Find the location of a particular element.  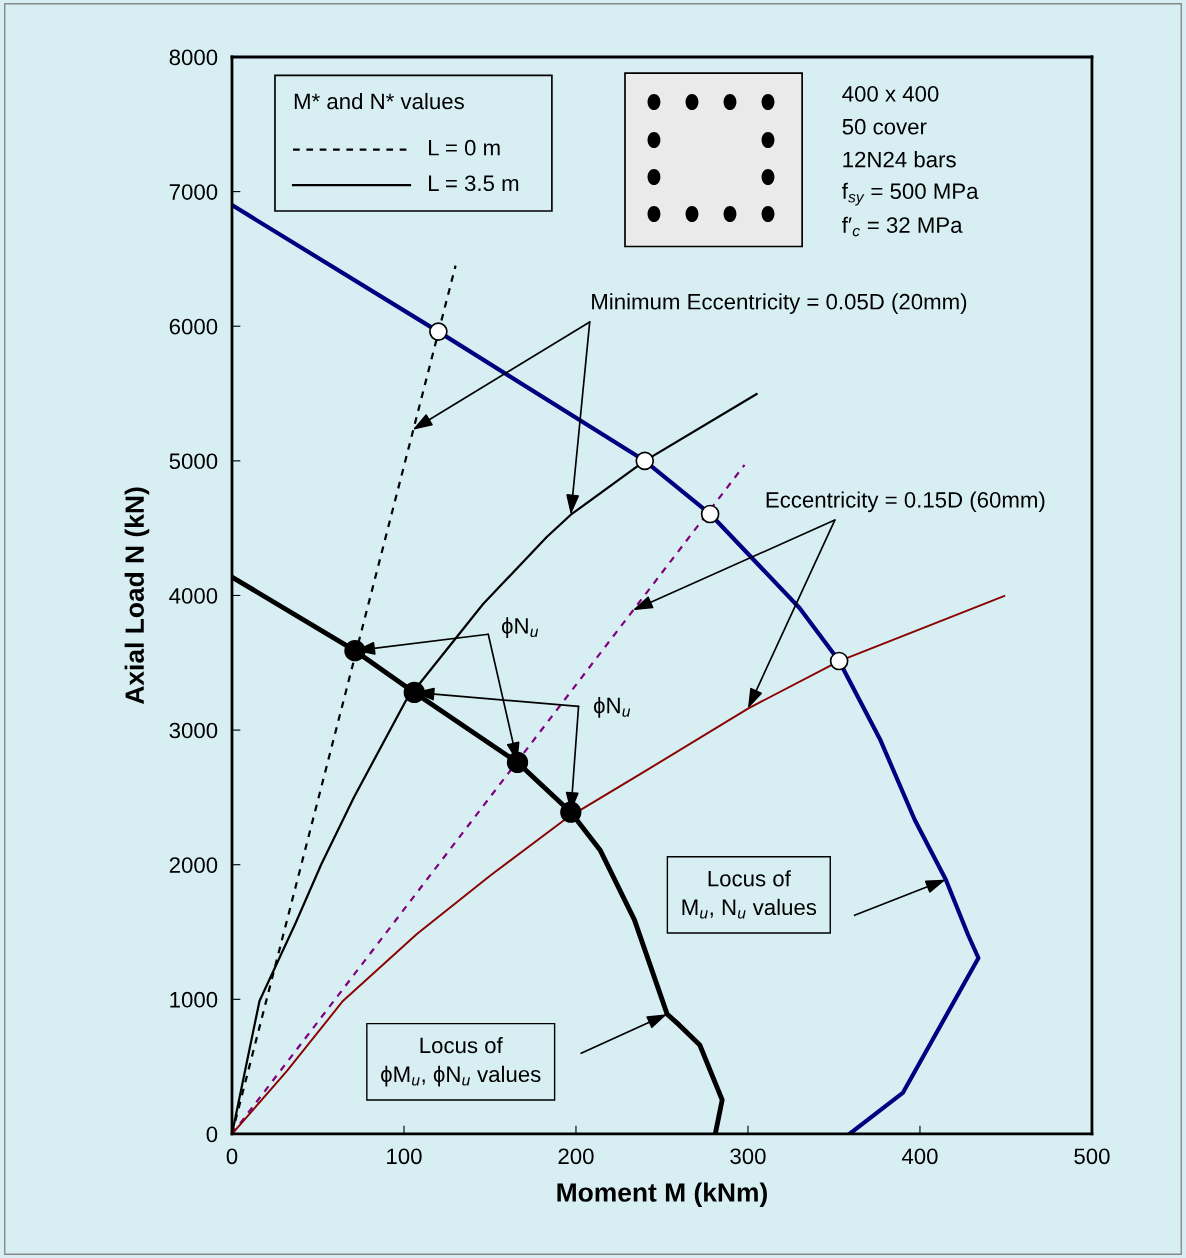

annotation: L = 3.5 m is located at coordinates (474, 183).